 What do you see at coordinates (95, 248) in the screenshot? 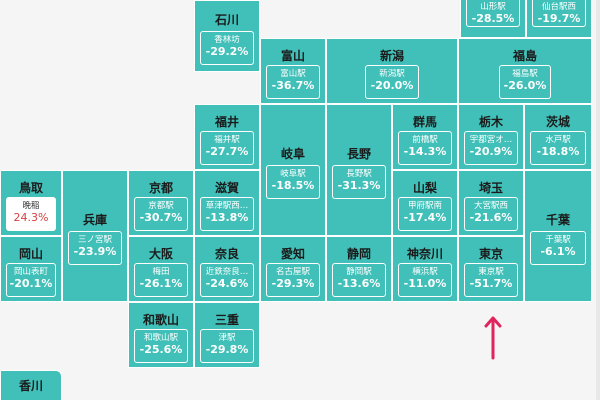
I see `station-card: 三ノ宮駅 -23.9%` at bounding box center [95, 248].